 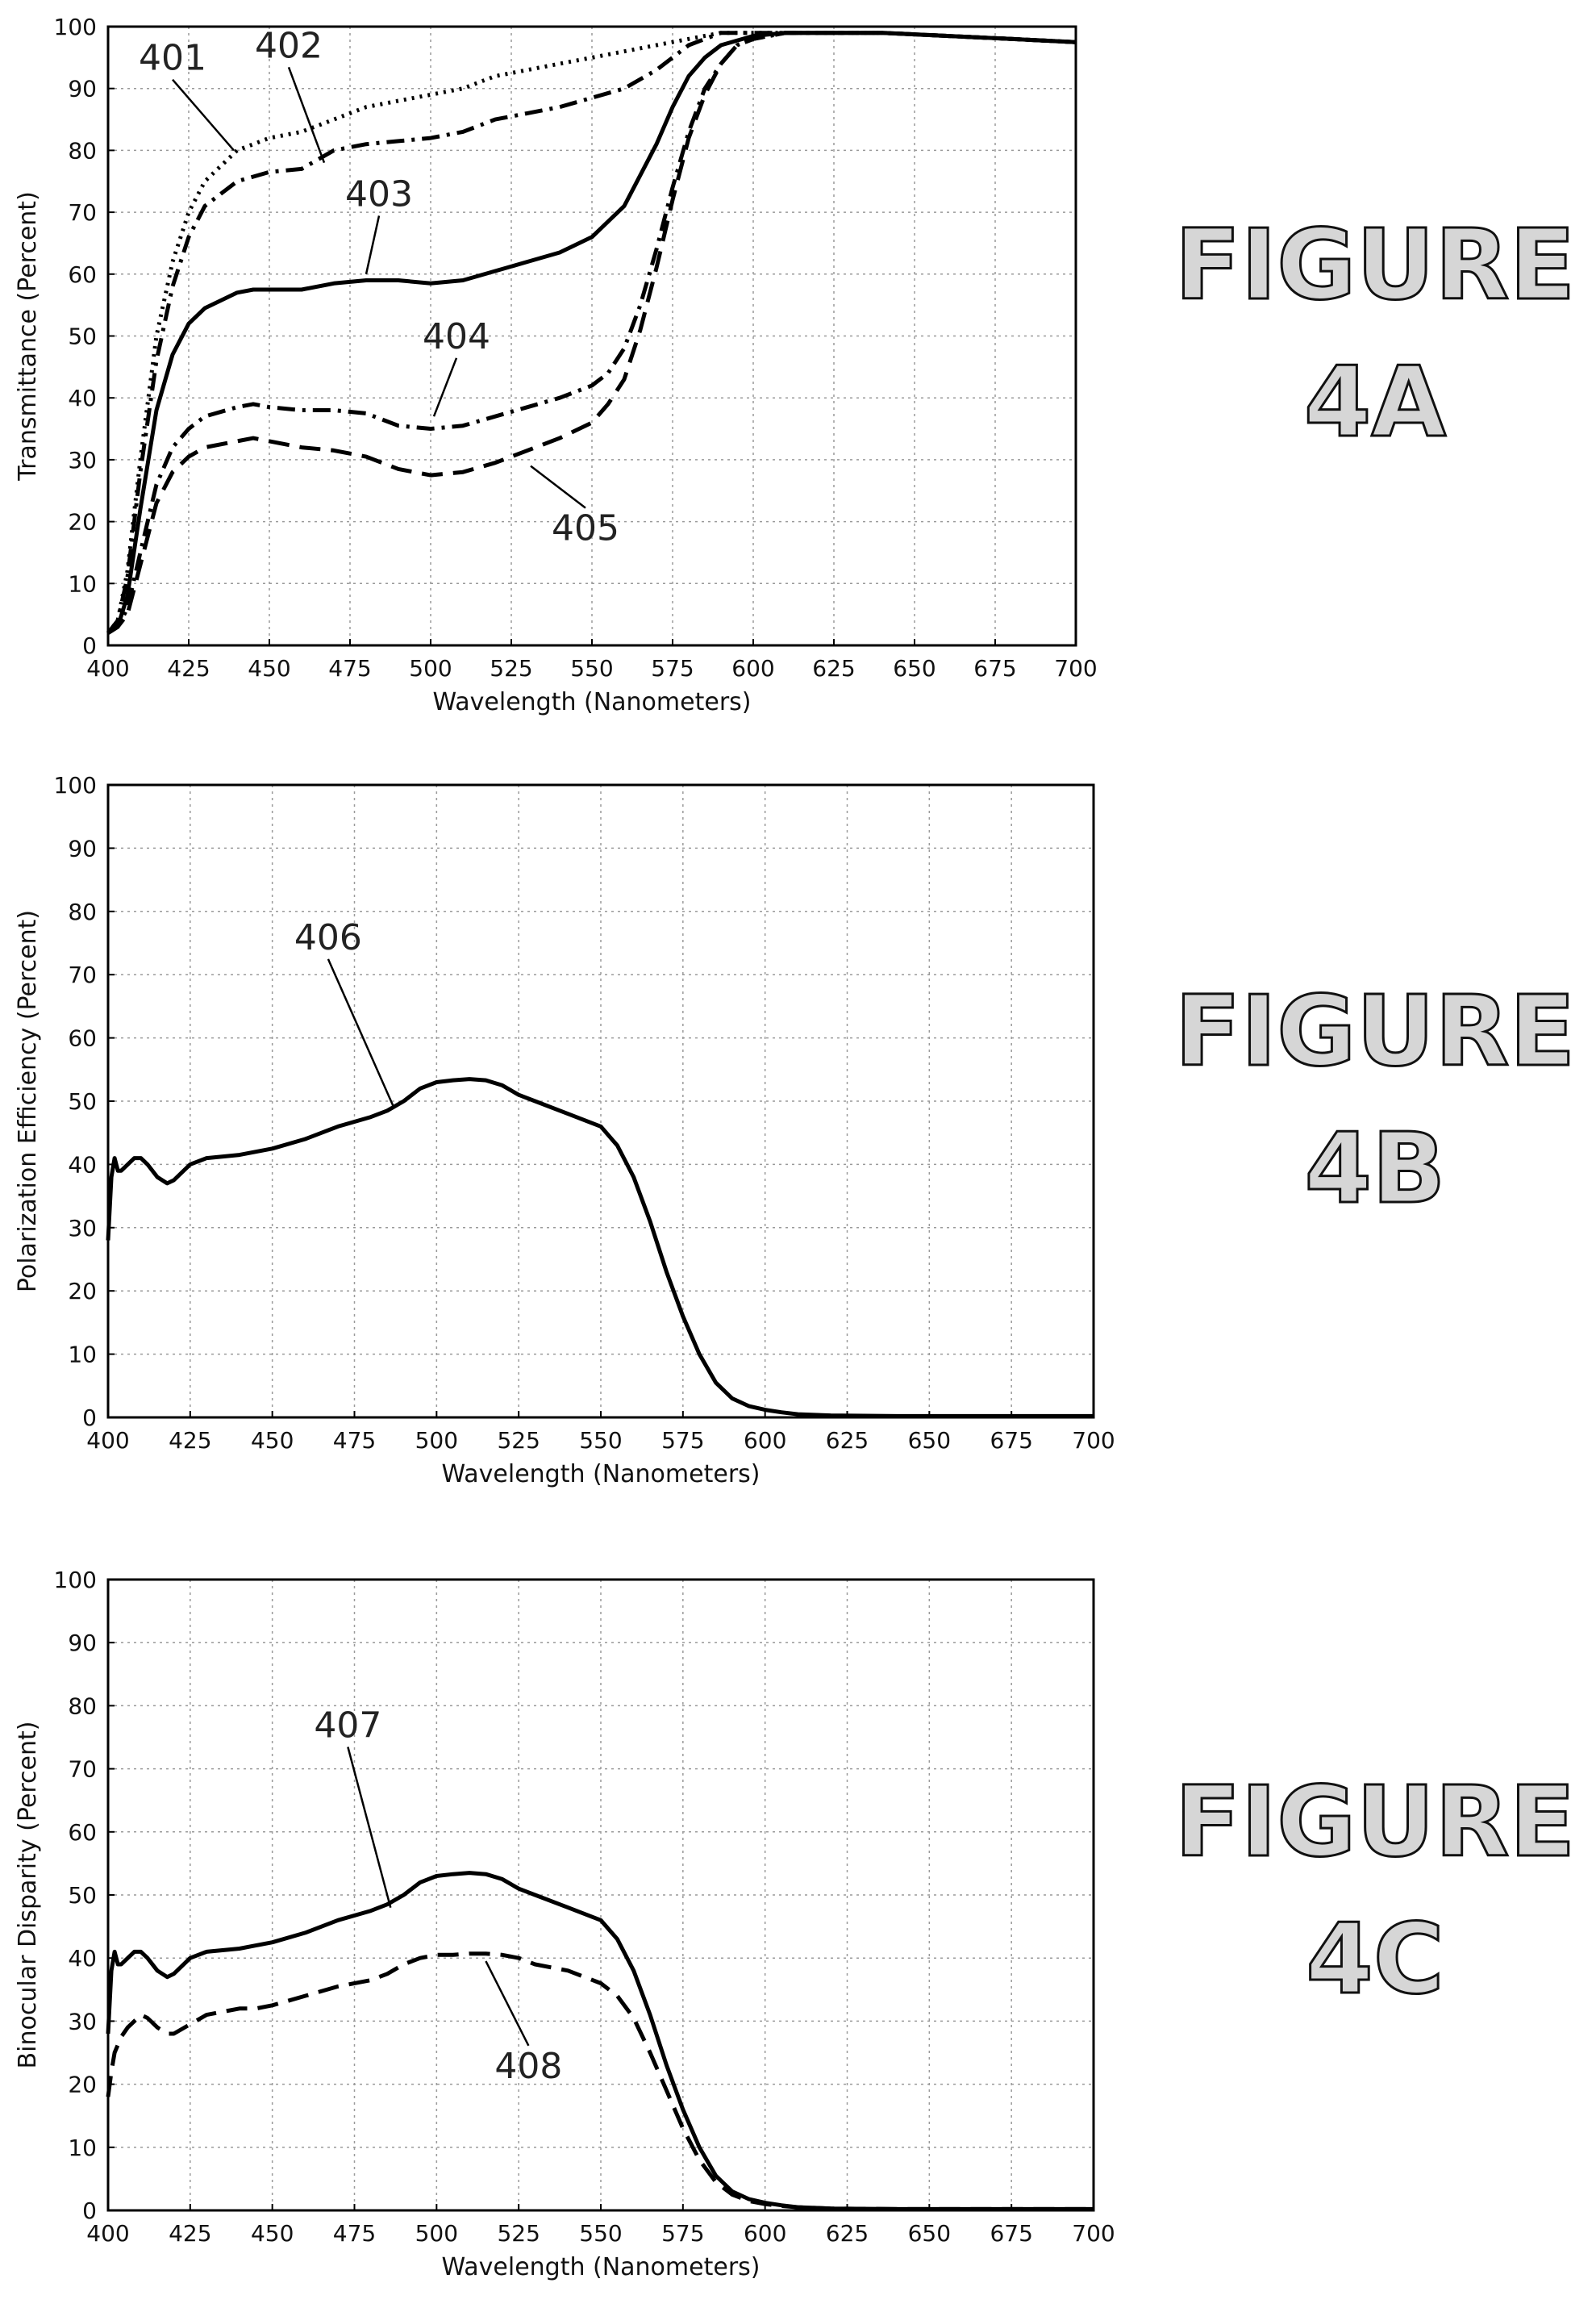 What do you see at coordinates (28, 336) in the screenshot?
I see `y-axis-label: Transmittance (Percent)` at bounding box center [28, 336].